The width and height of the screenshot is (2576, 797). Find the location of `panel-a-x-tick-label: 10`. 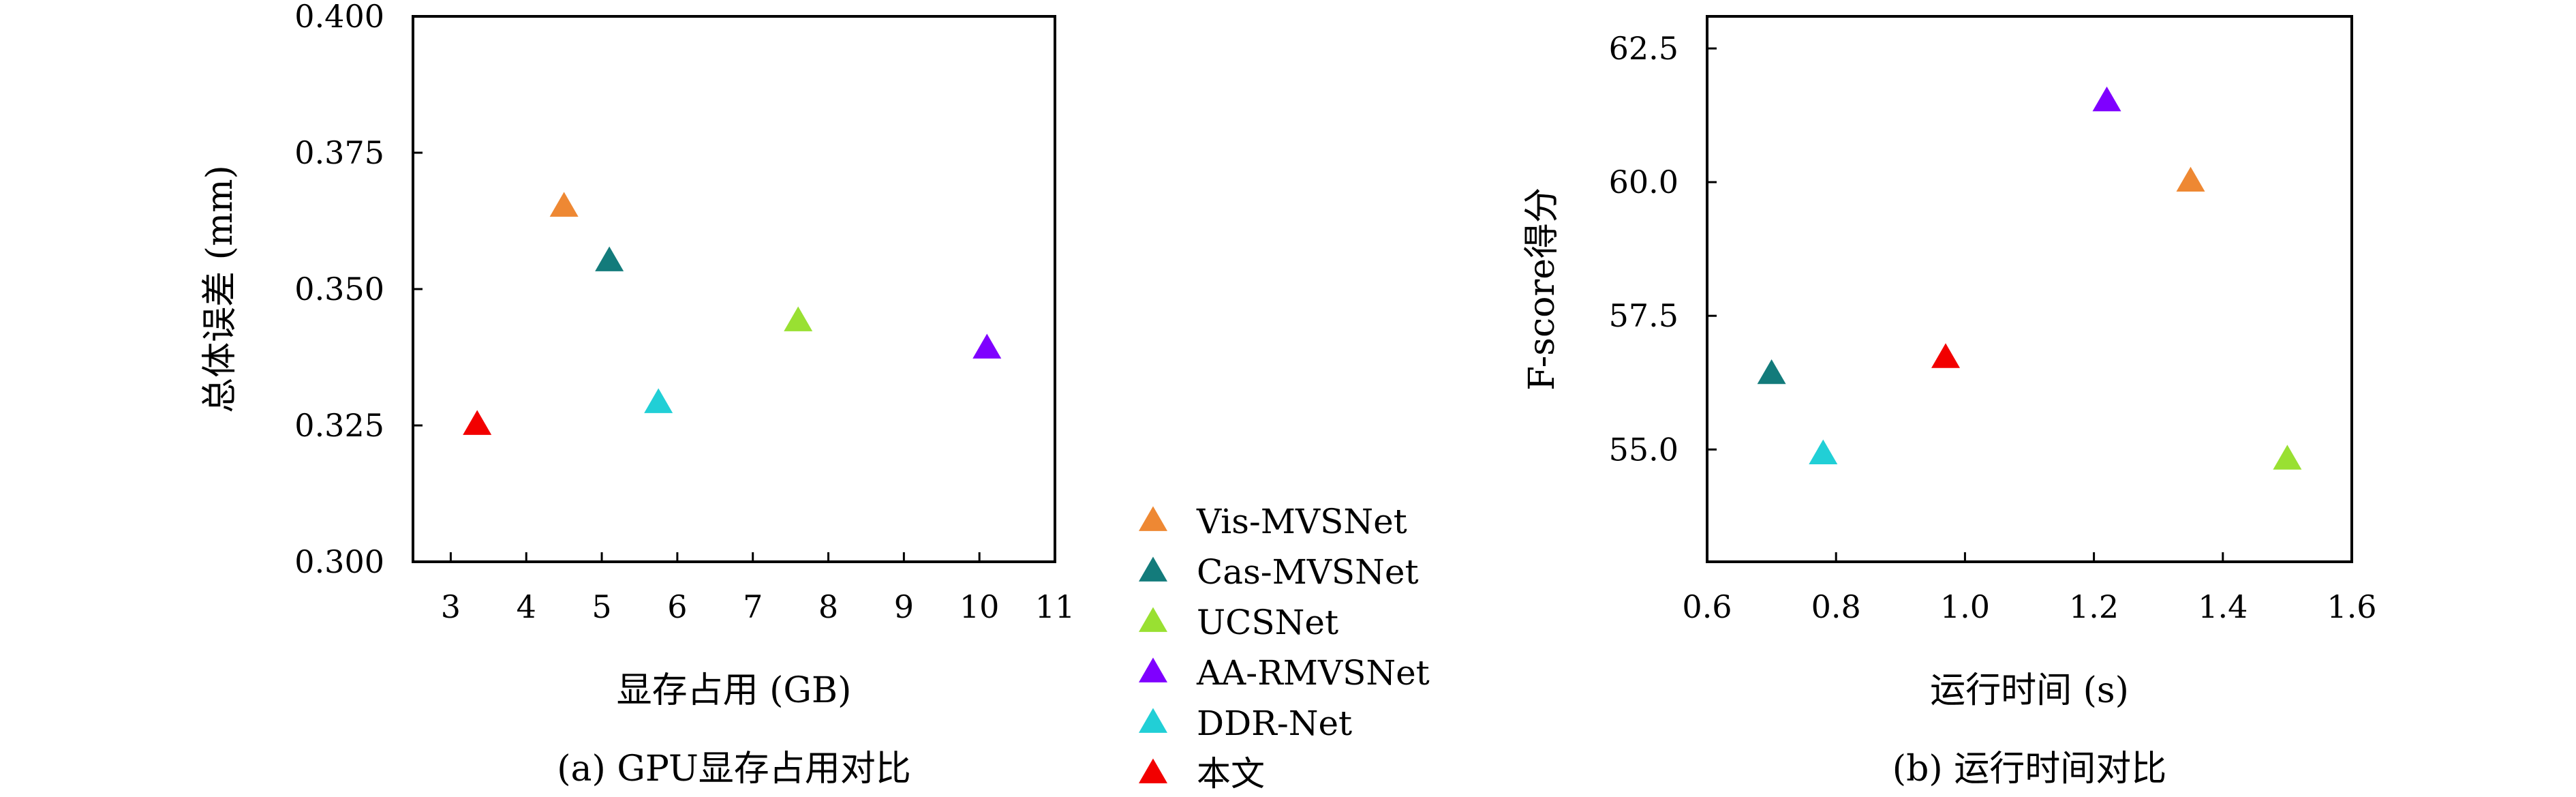

panel-a-x-tick-label: 10 is located at coordinates (980, 606).